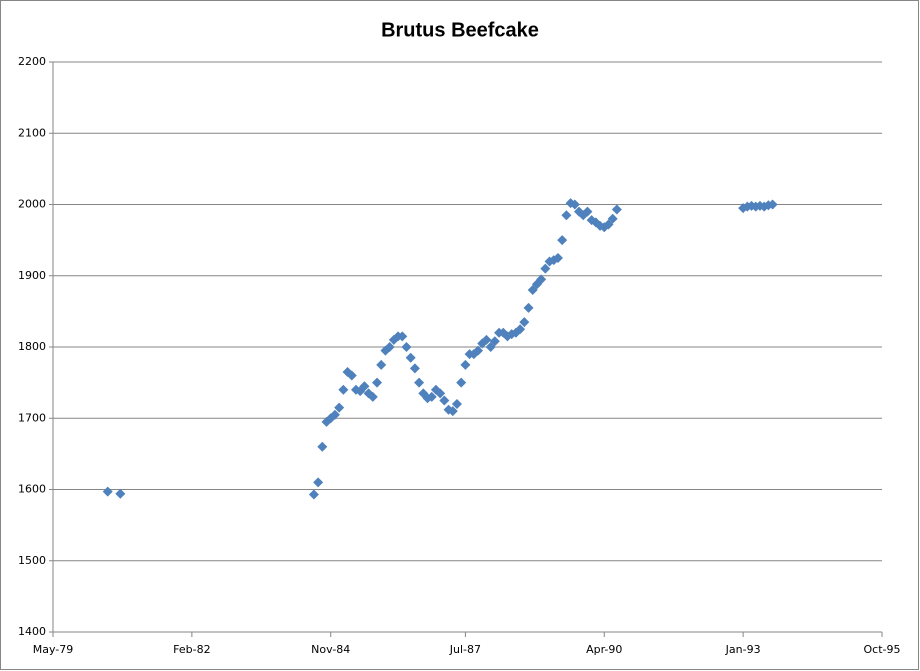  What do you see at coordinates (32, 204) in the screenshot?
I see `y-tick-label: 2000` at bounding box center [32, 204].